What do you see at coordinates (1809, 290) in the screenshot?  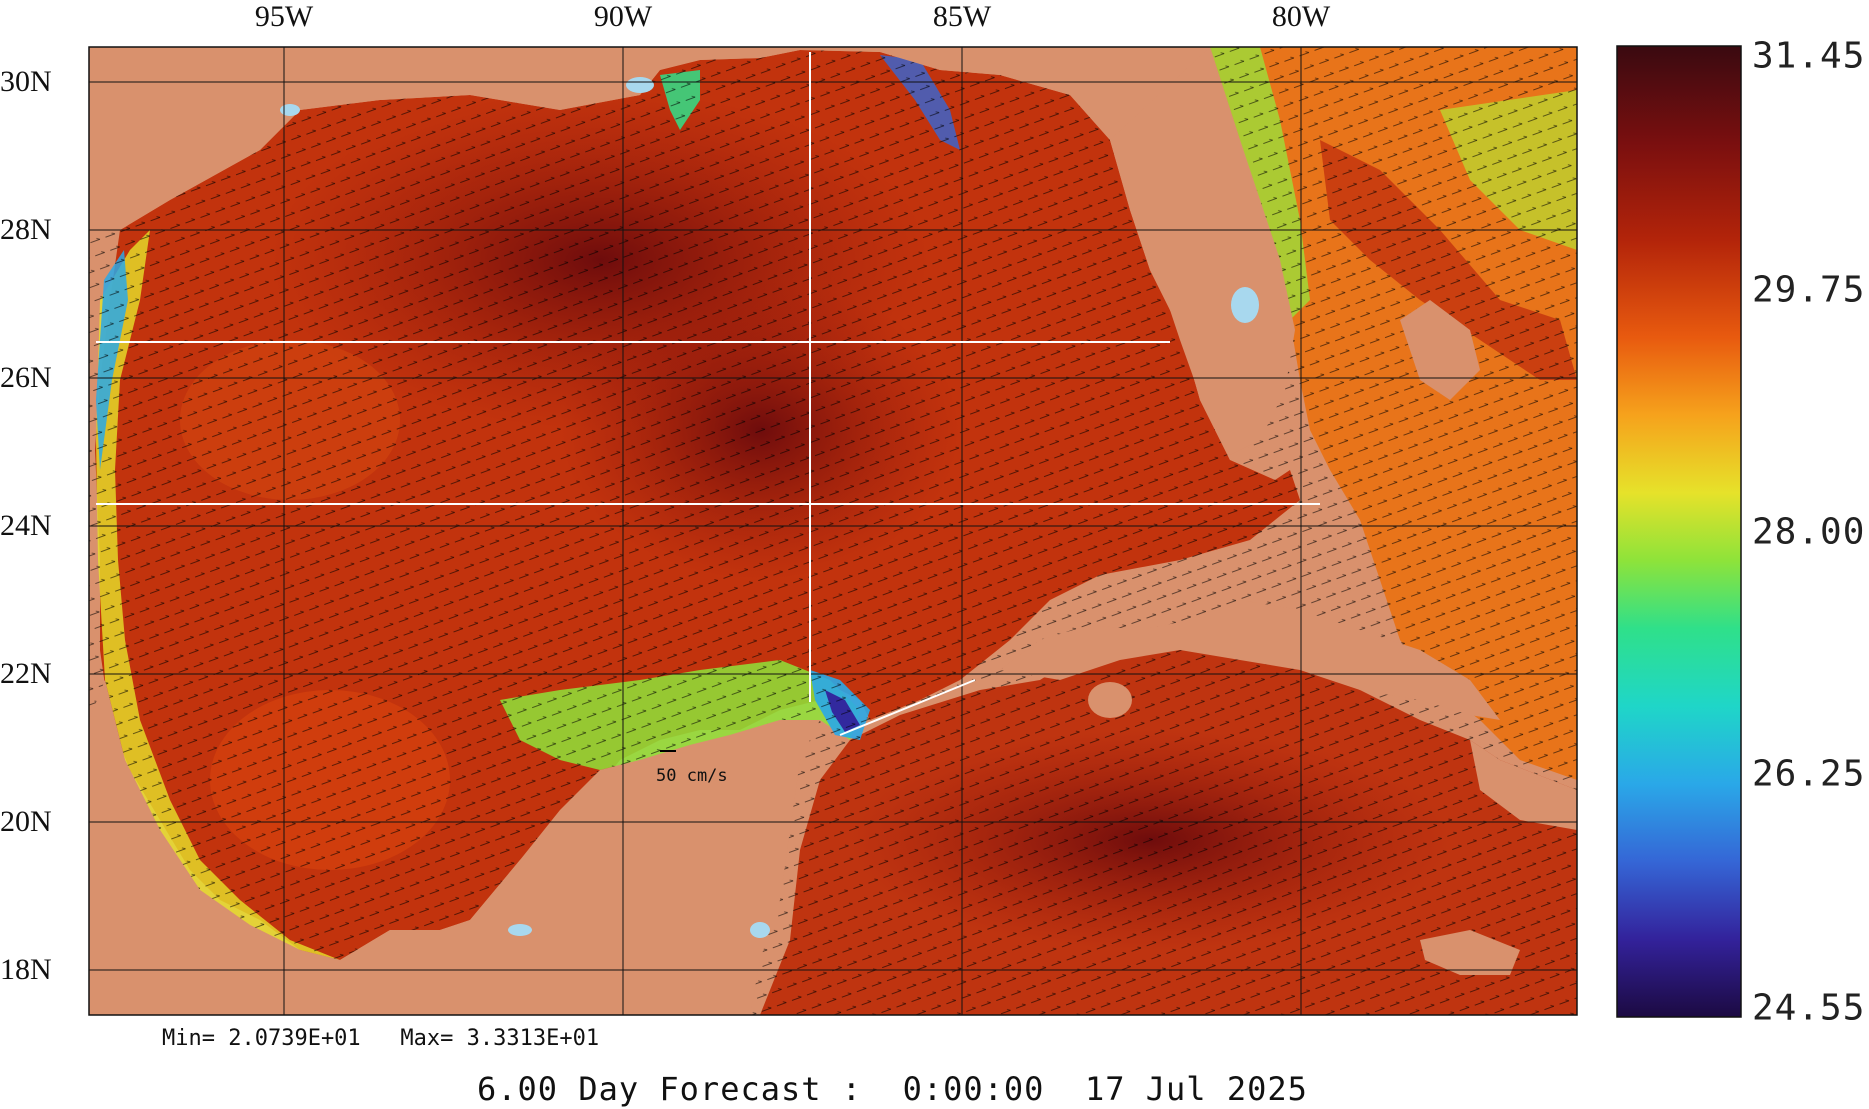 I see `colorbar-label-2: 29.75` at bounding box center [1809, 290].